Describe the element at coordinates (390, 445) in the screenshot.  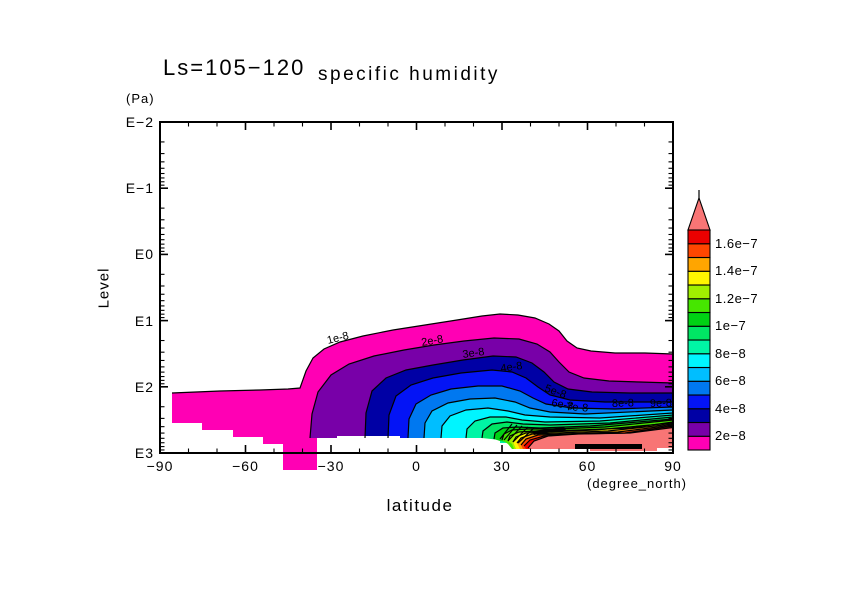
I see `terrain-mask` at that location.